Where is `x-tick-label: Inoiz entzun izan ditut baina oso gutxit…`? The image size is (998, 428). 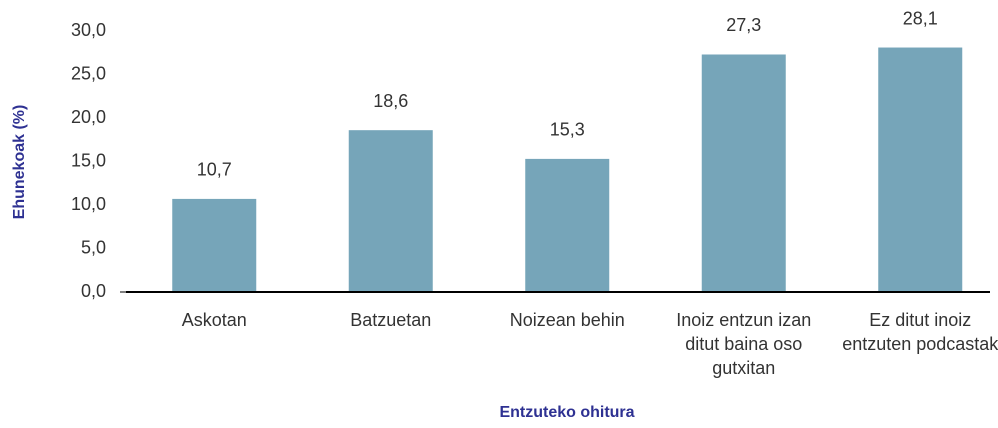
x-tick-label: Inoiz entzun izan ditut baina oso gutxit… is located at coordinates (744, 344).